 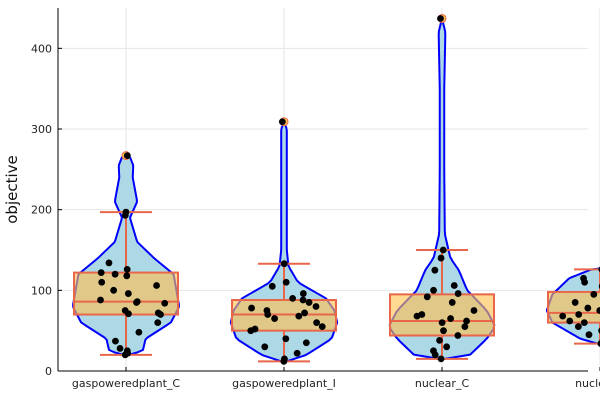 I want to click on x-tick-label: gaspoweredplant_I, so click(x=284, y=383).